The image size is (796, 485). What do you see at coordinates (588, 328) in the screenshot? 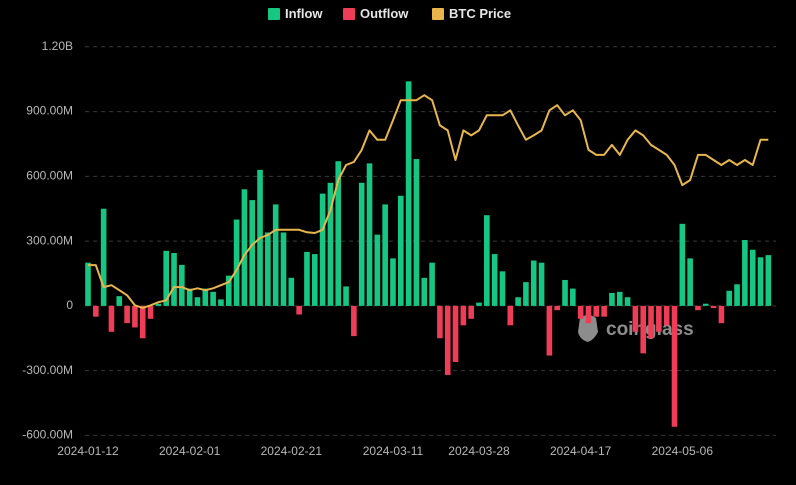
I see `watermark-icon` at bounding box center [588, 328].